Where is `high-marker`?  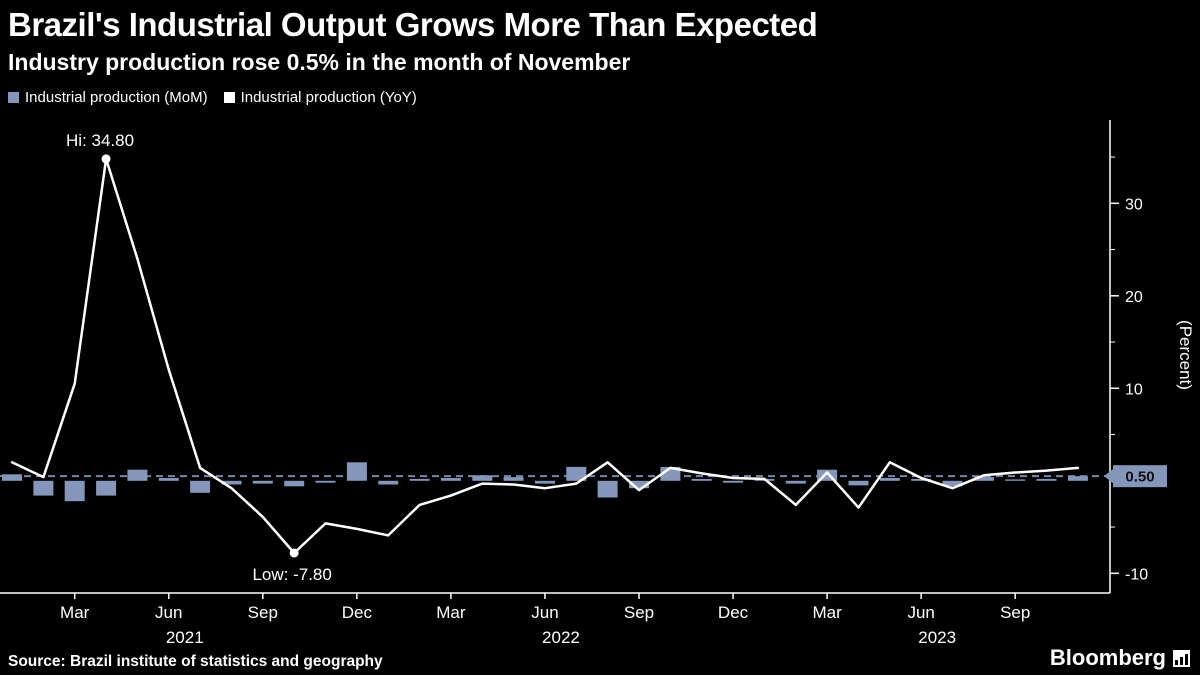 high-marker is located at coordinates (106, 159).